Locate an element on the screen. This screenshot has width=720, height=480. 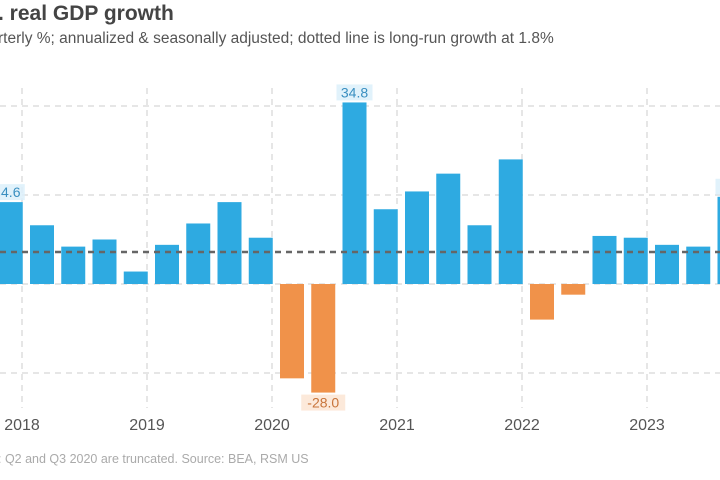
data-label-2017Q4: 4.6 is located at coordinates (11, 192).